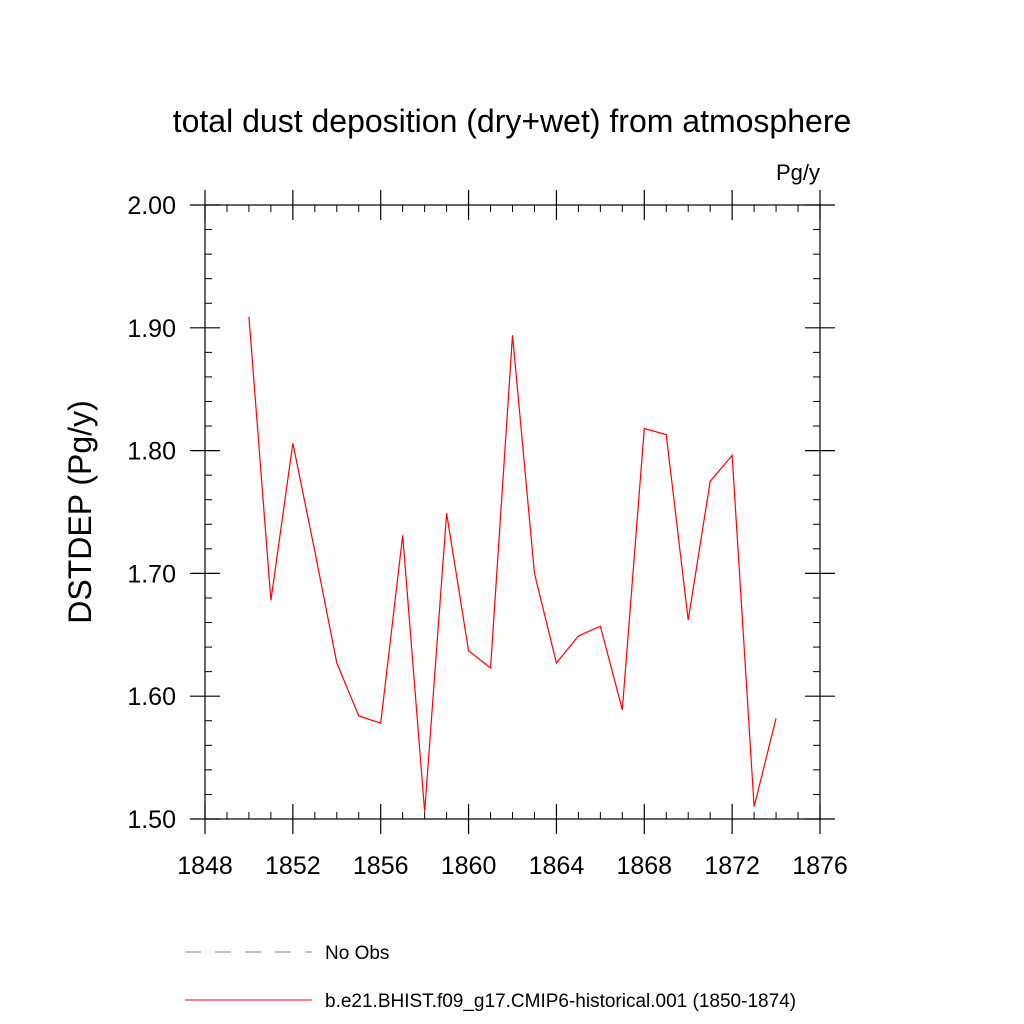 Image resolution: width=1024 pixels, height=1024 pixels. I want to click on x-tick-label: 1876, so click(820, 866).